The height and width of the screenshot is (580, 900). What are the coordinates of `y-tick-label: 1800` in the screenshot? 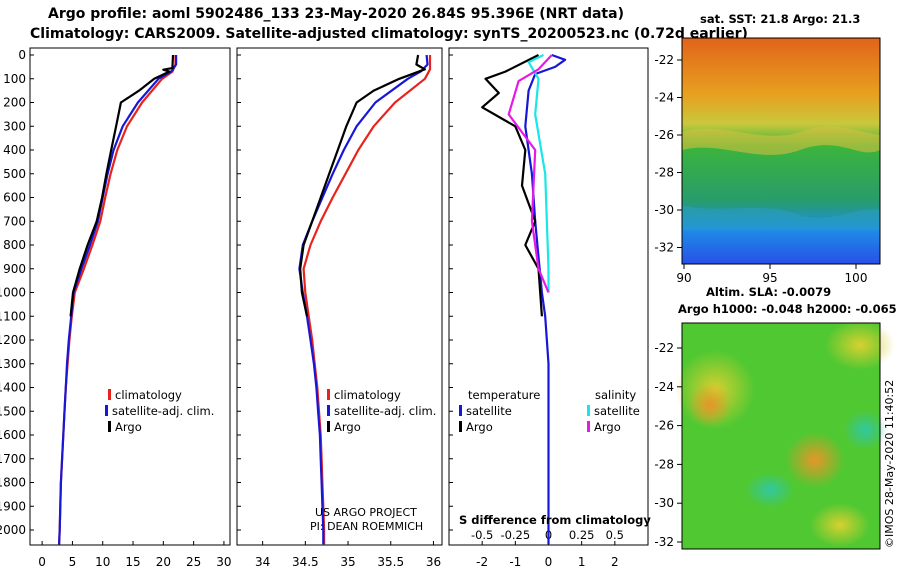 It's located at (13, 483).